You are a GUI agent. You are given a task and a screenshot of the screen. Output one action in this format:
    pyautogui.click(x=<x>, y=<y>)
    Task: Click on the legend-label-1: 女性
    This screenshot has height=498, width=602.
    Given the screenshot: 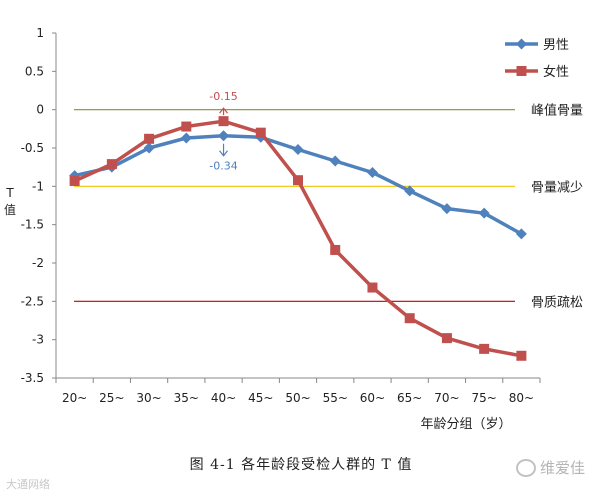 What is the action you would take?
    pyautogui.click(x=556, y=72)
    